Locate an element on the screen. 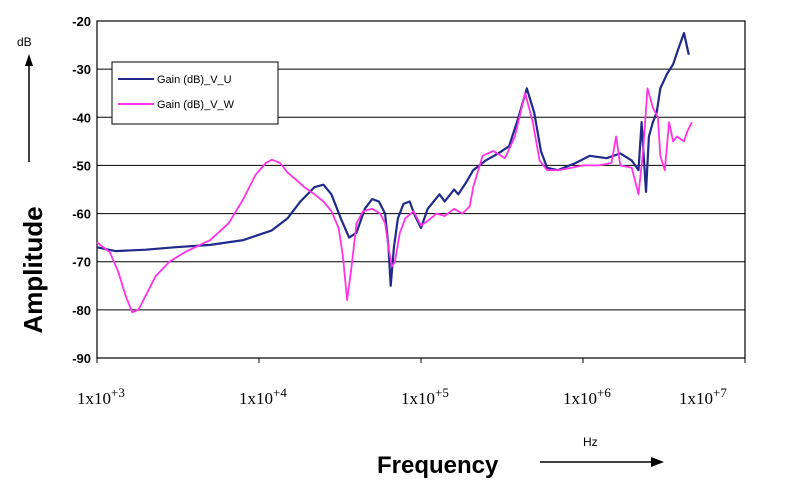  legend-box is located at coordinates (195, 93).